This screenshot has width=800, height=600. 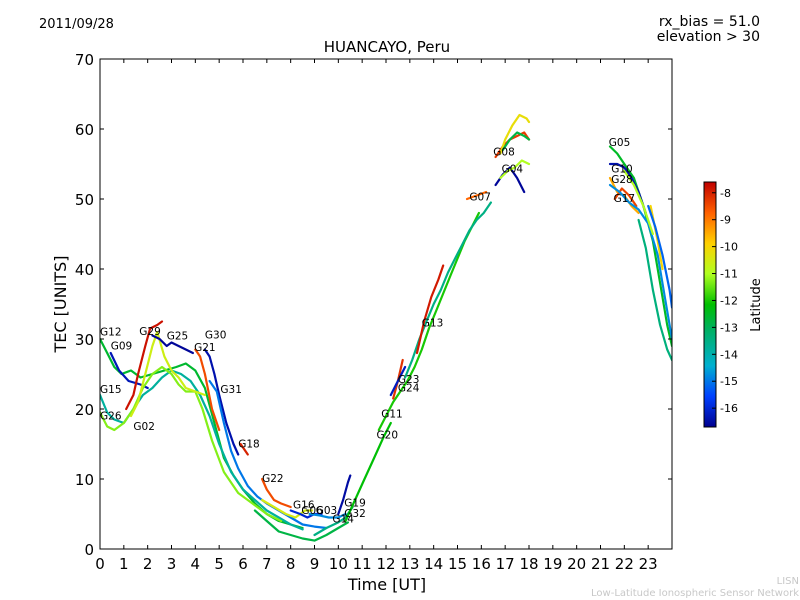 I want to click on colorbar-tick-label: -12, so click(x=729, y=300).